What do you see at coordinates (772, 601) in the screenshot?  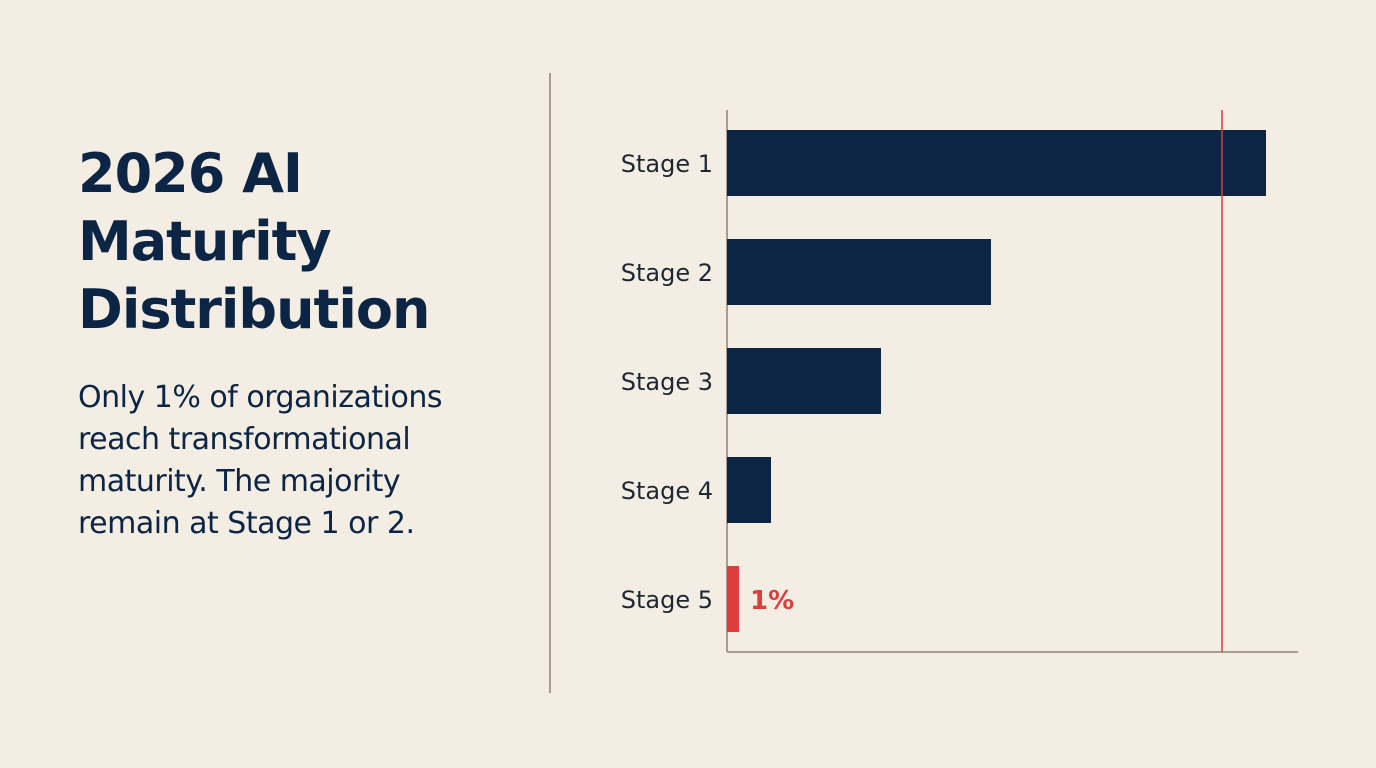 I see `data-label: 1%` at bounding box center [772, 601].